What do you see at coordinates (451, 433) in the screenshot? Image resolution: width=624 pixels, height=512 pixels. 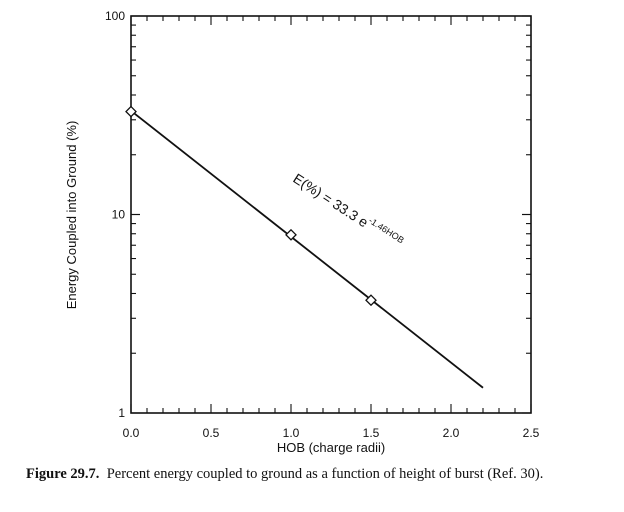 I see `x-tick-label: 2.0` at bounding box center [451, 433].